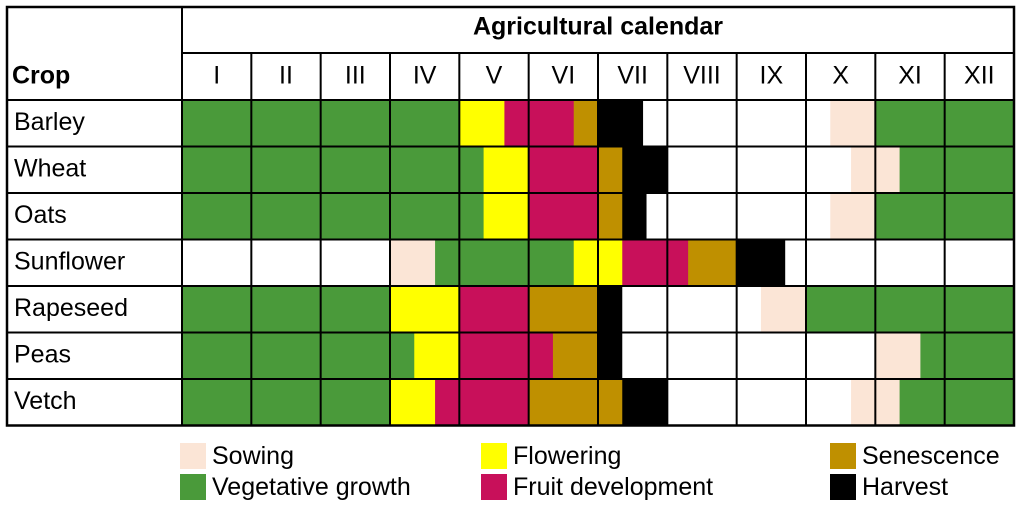  I want to click on stage-cell-barley-vii-H, so click(621, 123).